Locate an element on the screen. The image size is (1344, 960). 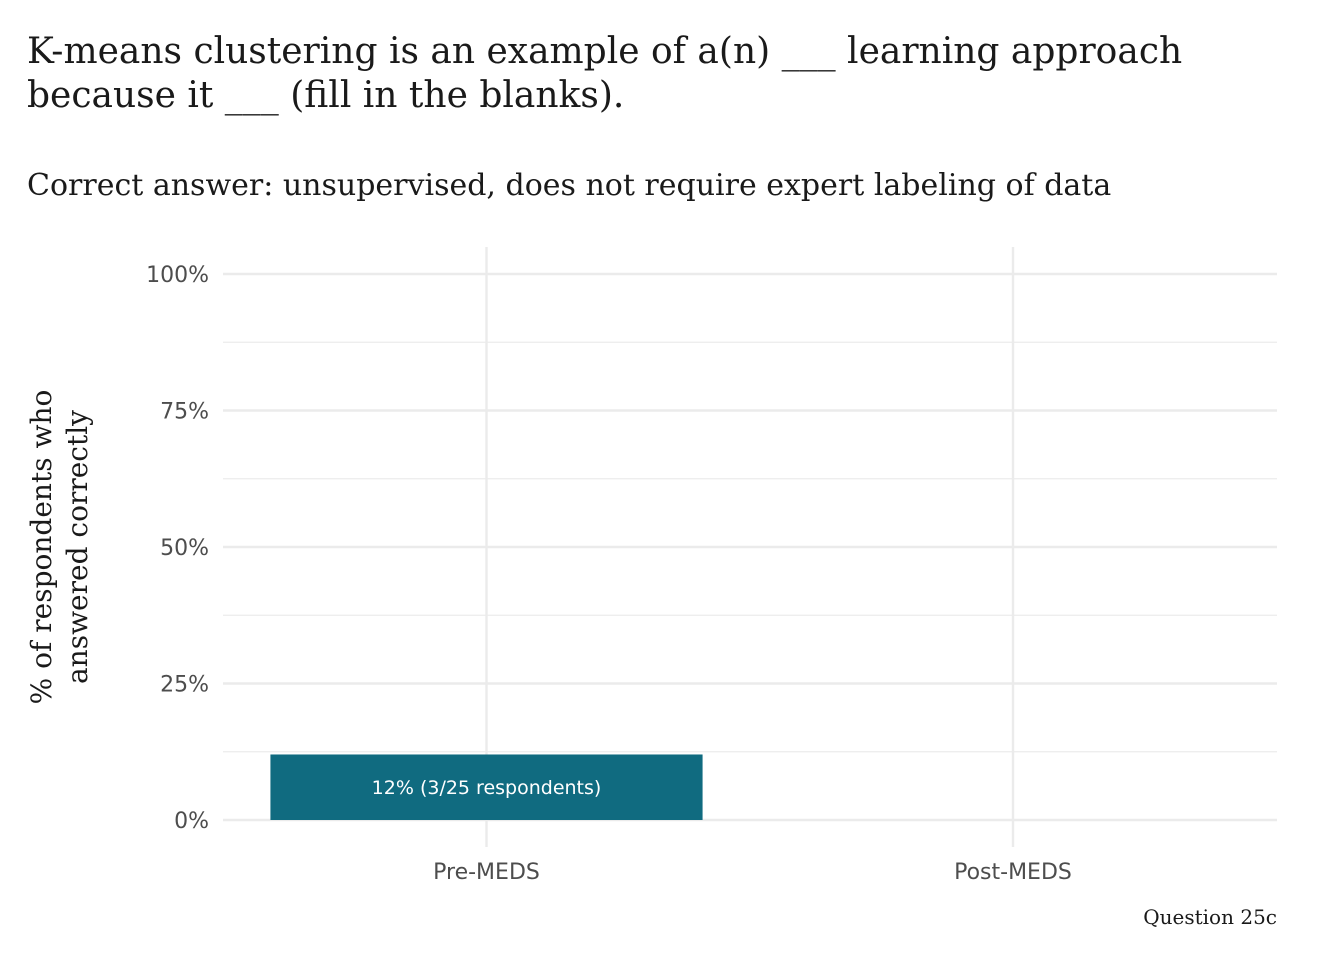
bar-data-label: 12% (3/25 respondents) is located at coordinates (487, 788).